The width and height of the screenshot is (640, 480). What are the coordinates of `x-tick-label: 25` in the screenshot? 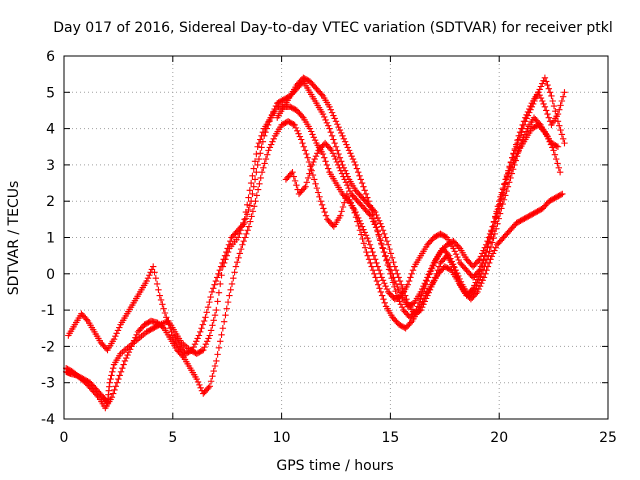 It's located at (608, 438).